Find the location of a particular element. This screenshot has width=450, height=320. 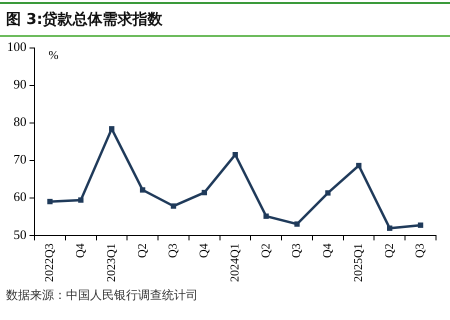

x-tick-label: 2023Q1 is located at coordinates (111, 262).